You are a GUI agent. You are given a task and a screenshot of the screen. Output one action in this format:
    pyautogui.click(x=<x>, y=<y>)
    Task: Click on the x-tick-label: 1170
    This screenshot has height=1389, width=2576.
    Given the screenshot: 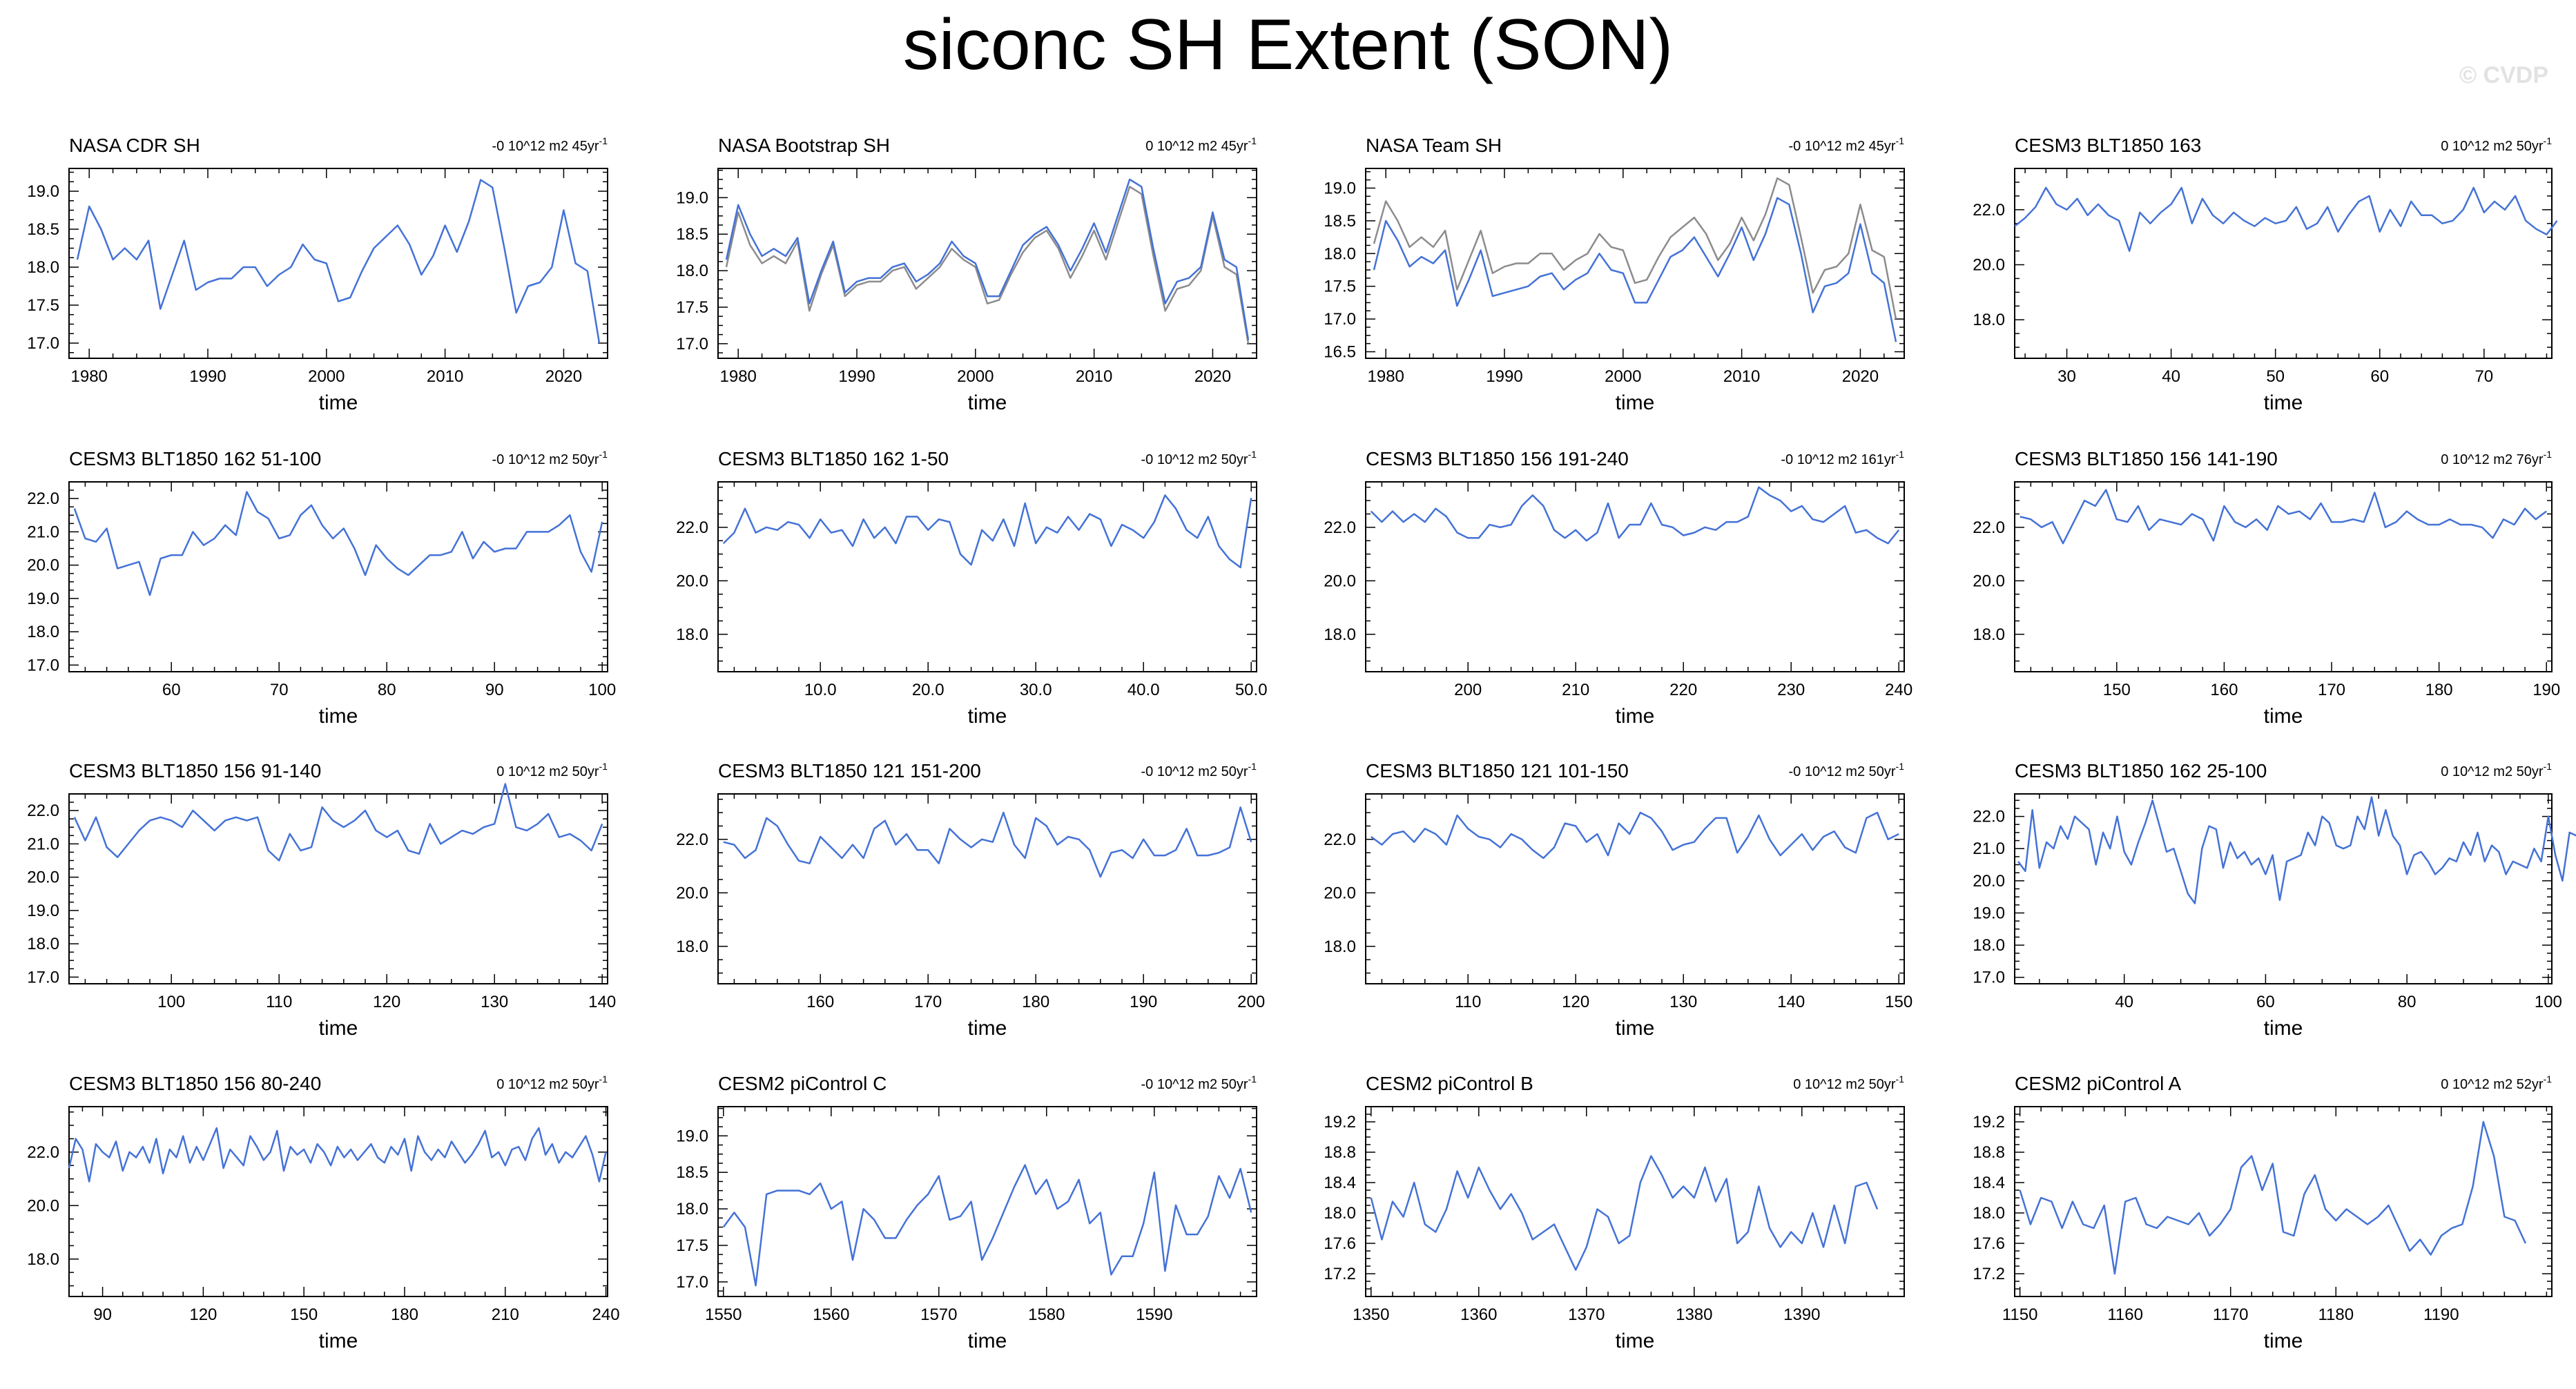 What is the action you would take?
    pyautogui.click(x=2231, y=1314)
    